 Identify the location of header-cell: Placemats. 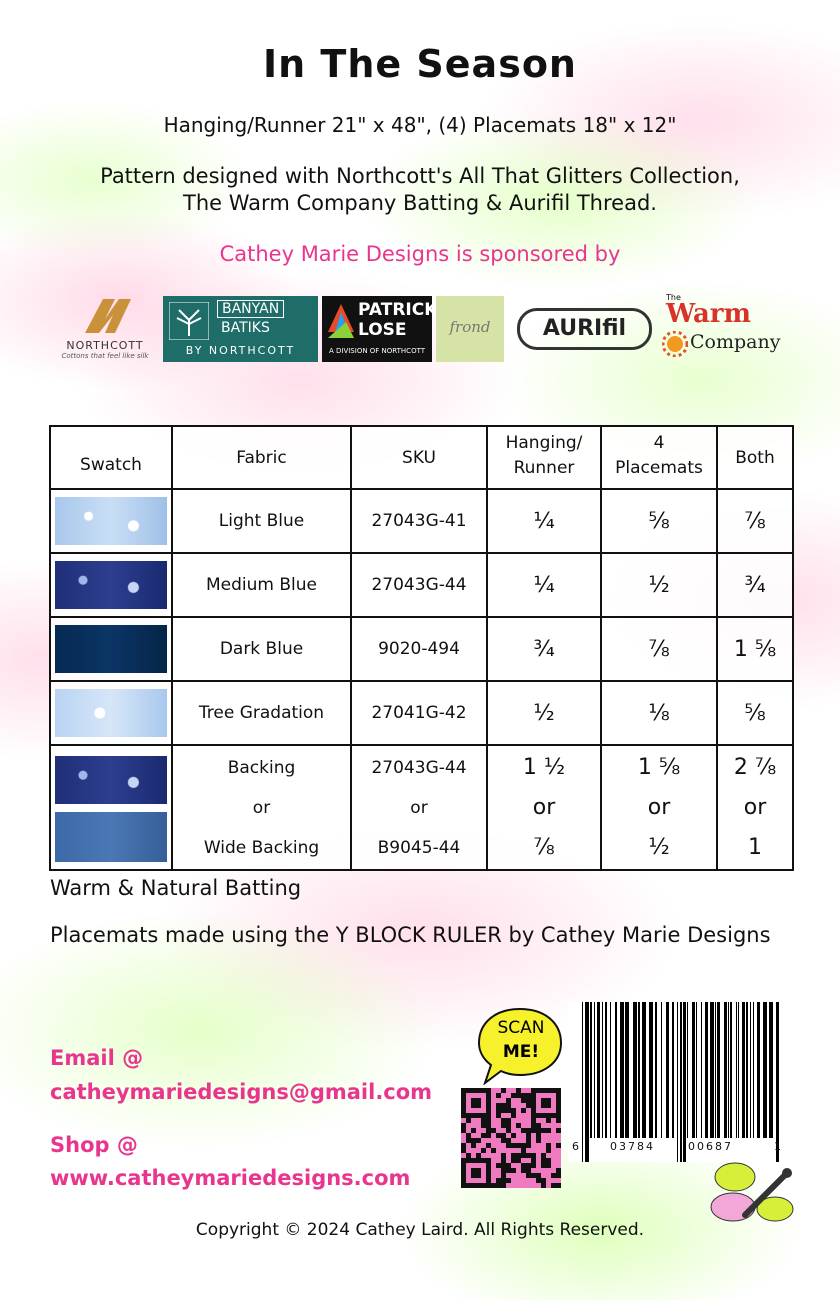
(659, 467).